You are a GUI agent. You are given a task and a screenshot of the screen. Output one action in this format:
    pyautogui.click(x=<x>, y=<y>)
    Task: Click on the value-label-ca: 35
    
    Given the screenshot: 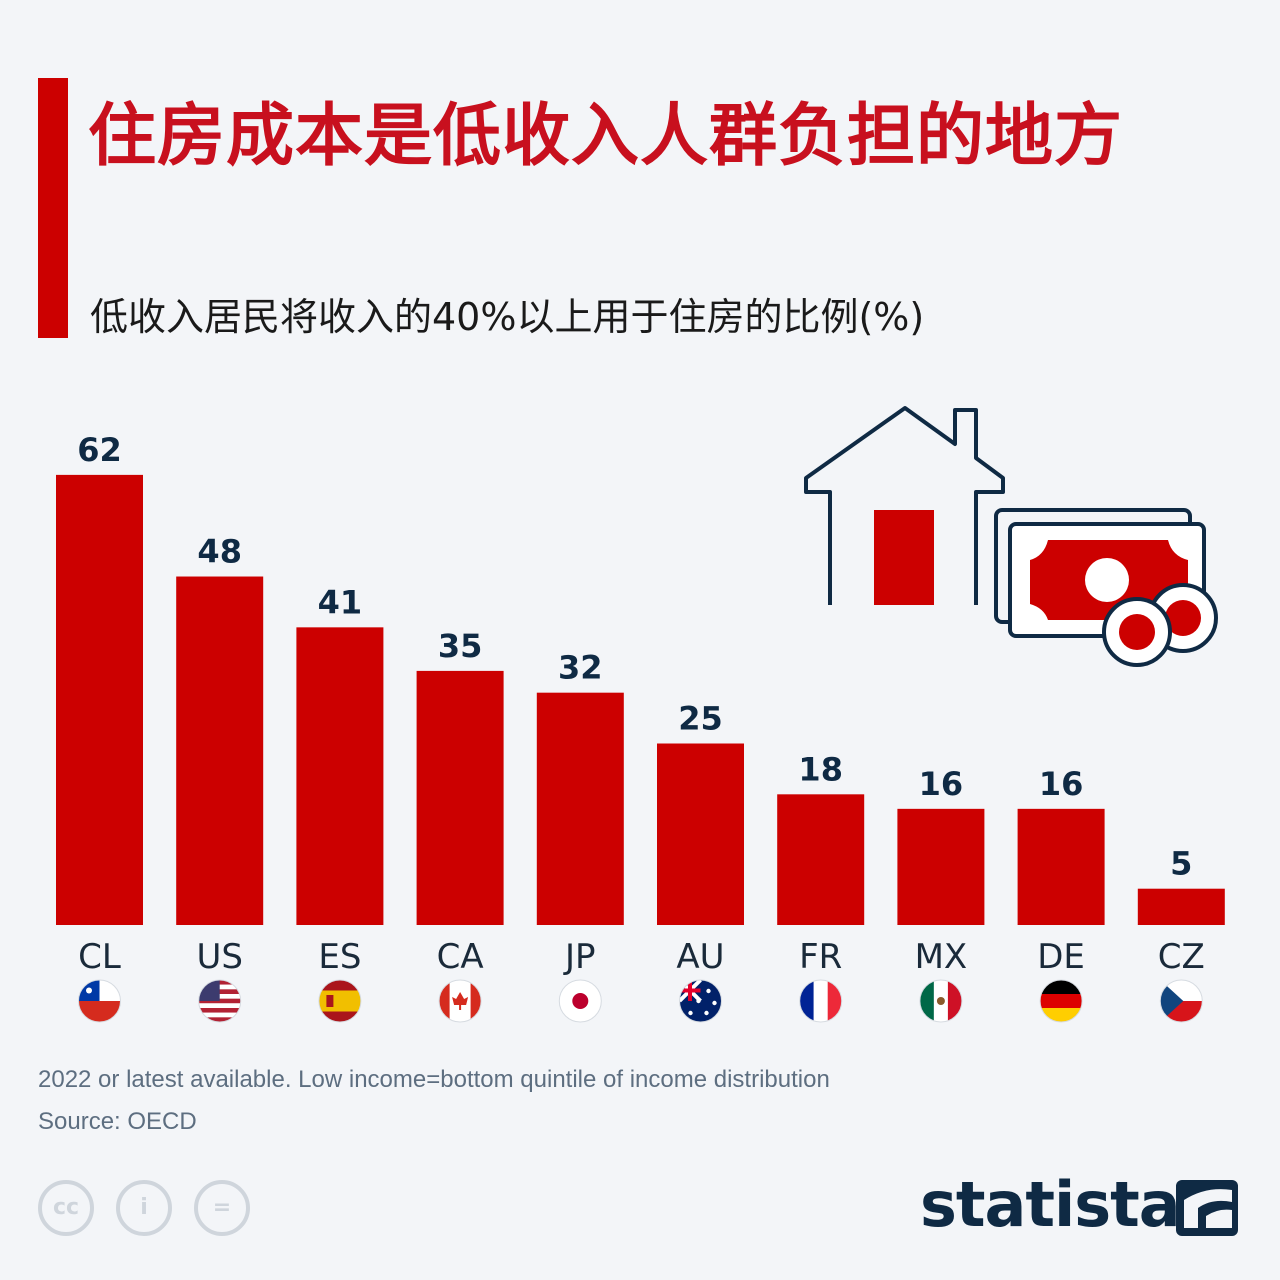 What is the action you would take?
    pyautogui.click(x=460, y=646)
    